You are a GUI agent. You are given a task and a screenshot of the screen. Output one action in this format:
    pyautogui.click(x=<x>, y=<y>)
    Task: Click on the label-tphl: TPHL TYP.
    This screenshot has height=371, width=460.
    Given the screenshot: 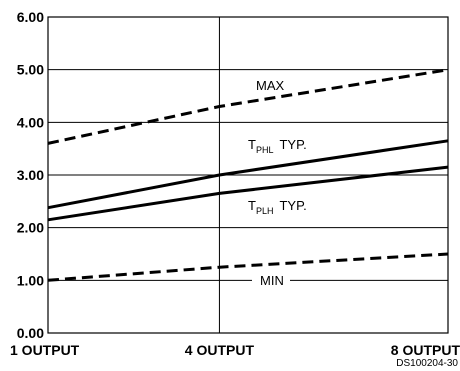 What is the action you would take?
    pyautogui.click(x=277, y=146)
    